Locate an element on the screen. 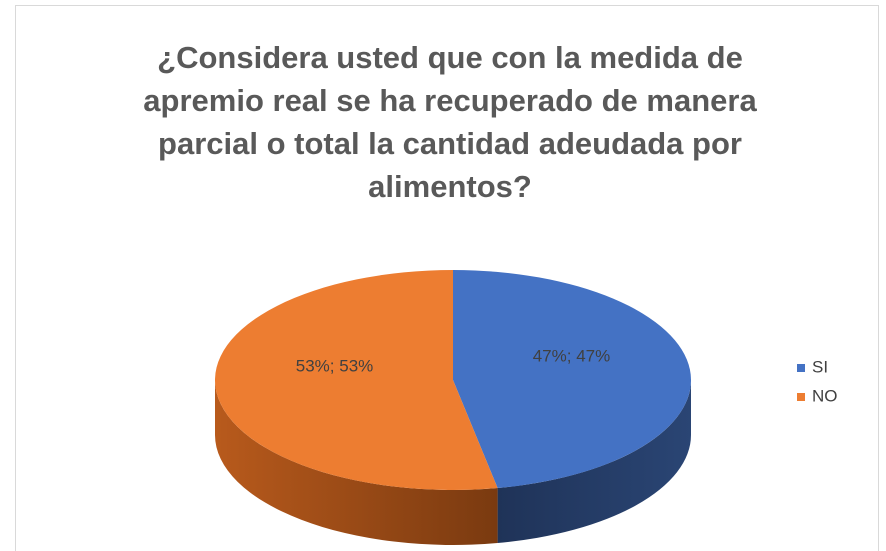 Image resolution: width=886 pixels, height=551 pixels. legend-label: NO is located at coordinates (825, 395).